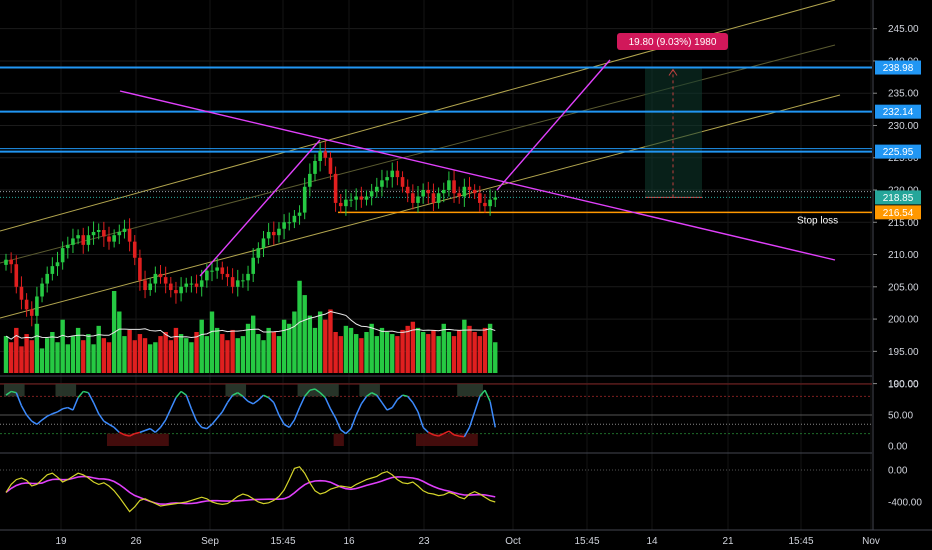  I want to click on x-tick-label: Oct, so click(513, 541).